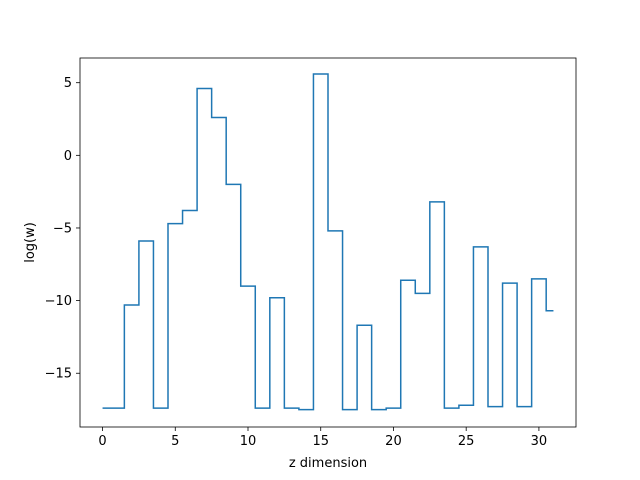 Image resolution: width=640 pixels, height=480 pixels. I want to click on y-tick-label: −15, so click(58, 374).